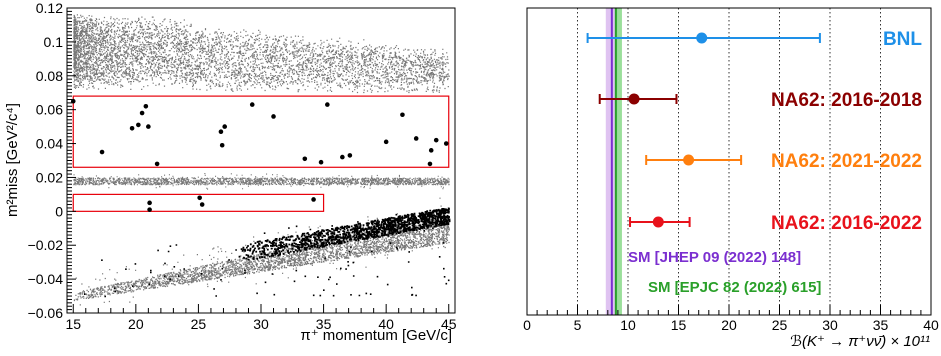 The width and height of the screenshot is (941, 356). What do you see at coordinates (734, 287) in the screenshot?
I see `sm-label-2: SM [EPJC 82 (2022) 615]` at bounding box center [734, 287].